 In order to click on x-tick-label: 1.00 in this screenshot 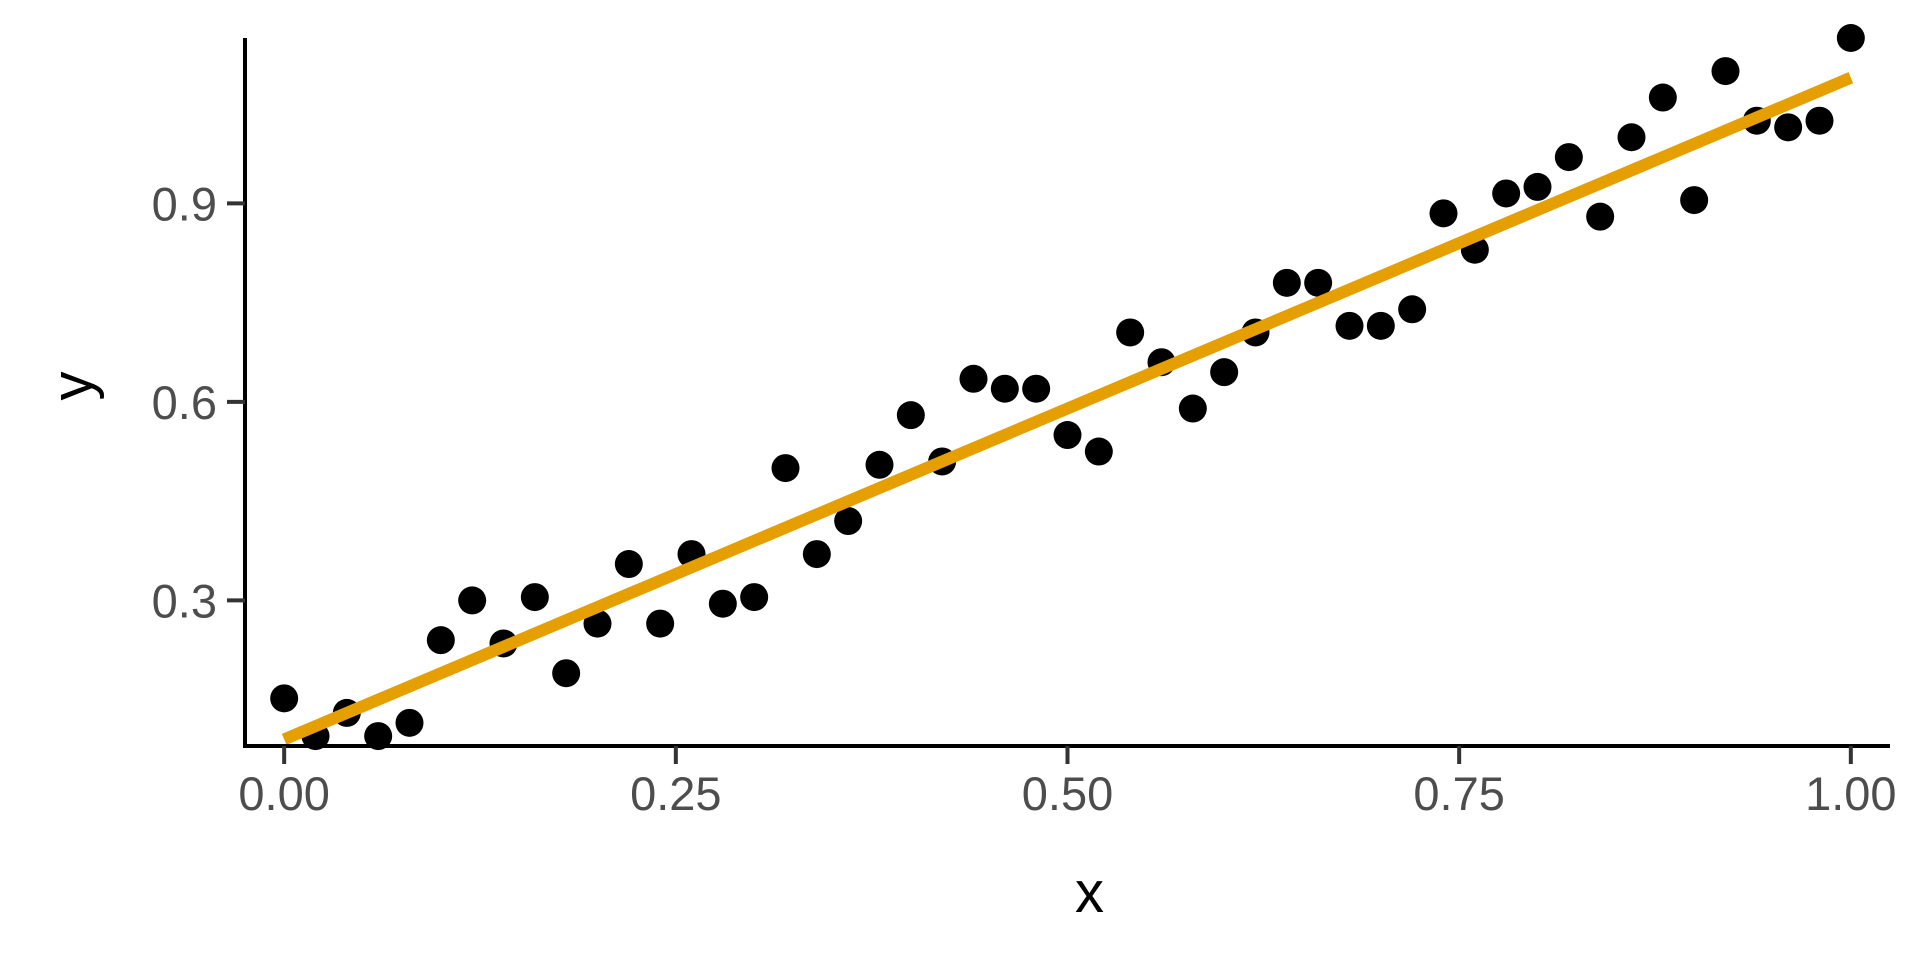, I will do `click(1850, 793)`.